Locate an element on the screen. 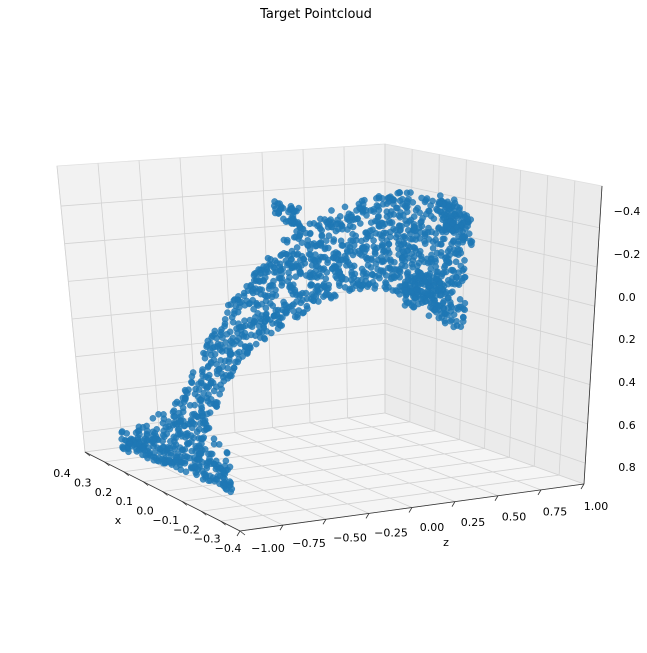 The image size is (647, 653). z-tick-mark is located at coordinates (496, 498).